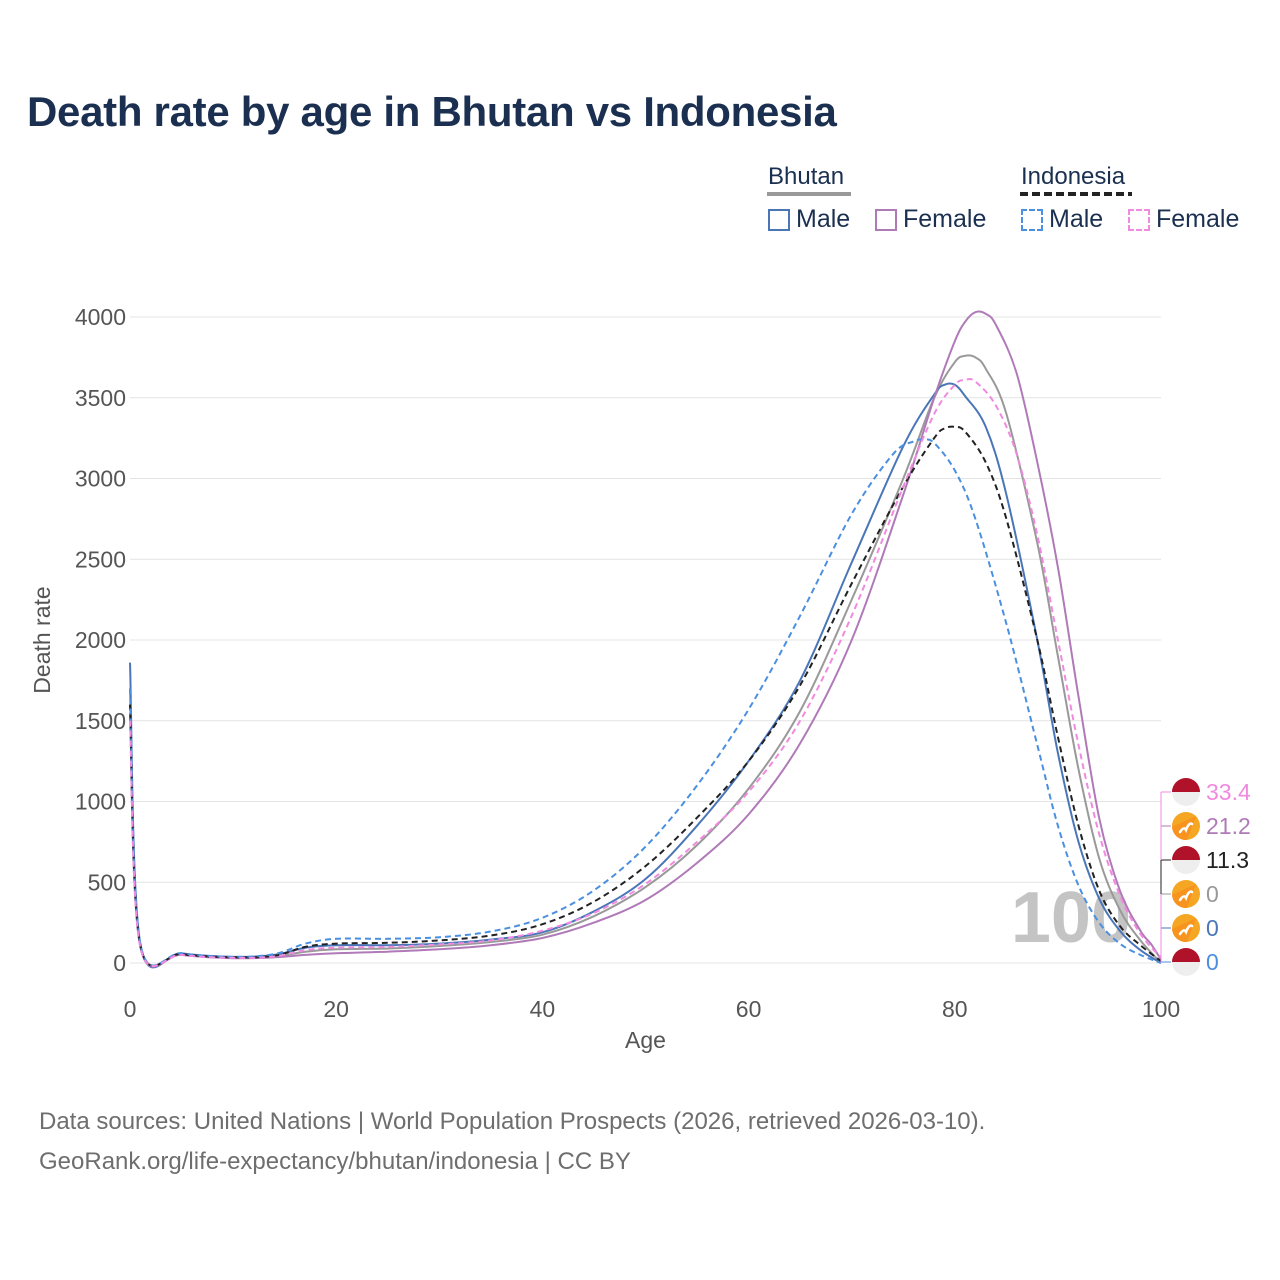 This screenshot has height=1280, width=1280. Describe the element at coordinates (100, 479) in the screenshot. I see `y-tick-label: 3000` at that location.